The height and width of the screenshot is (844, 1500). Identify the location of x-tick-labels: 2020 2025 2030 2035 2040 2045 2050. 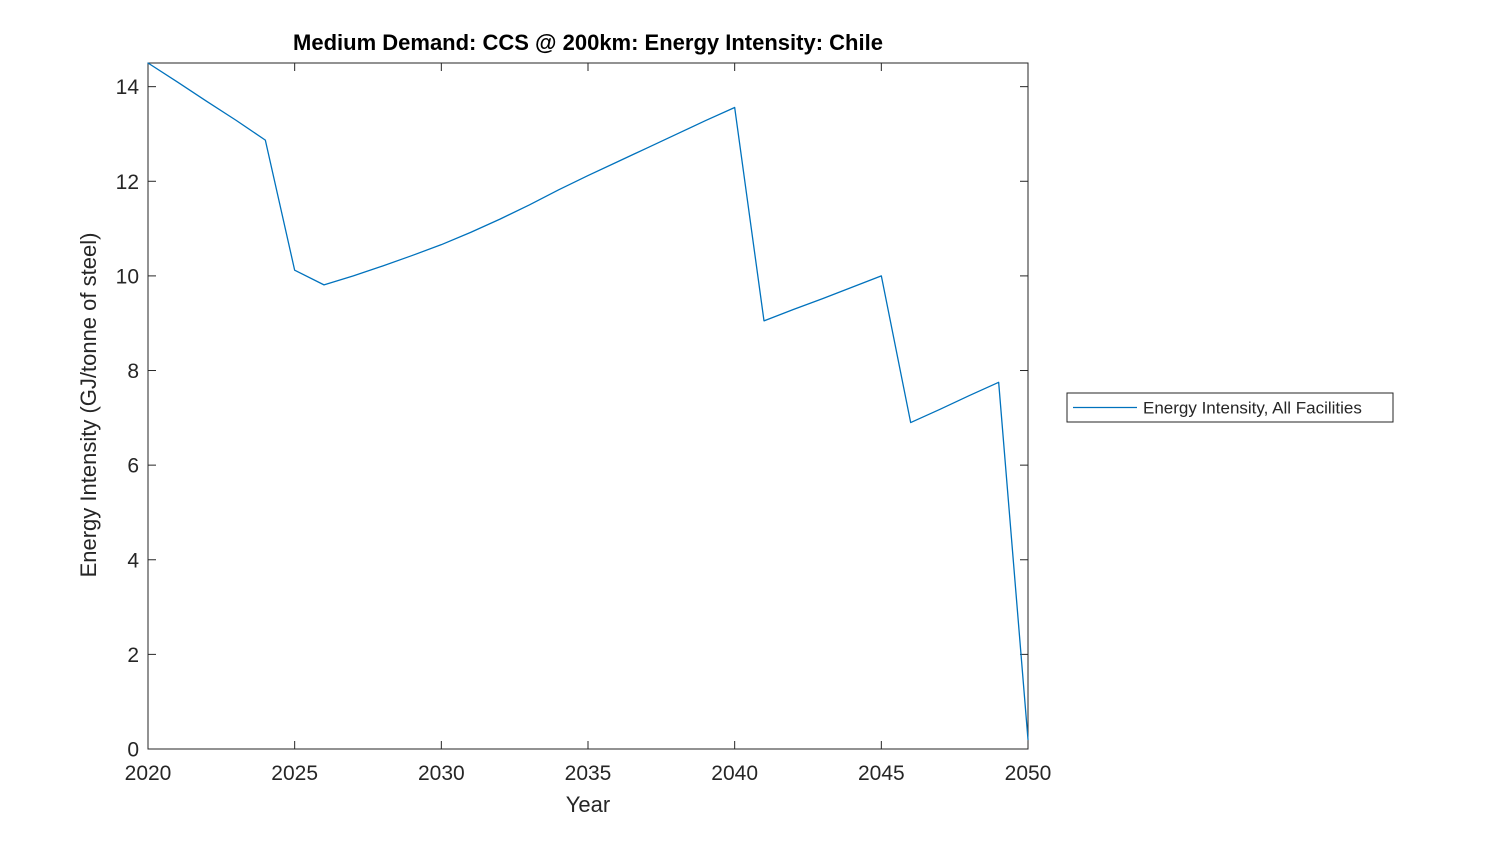
(588, 773).